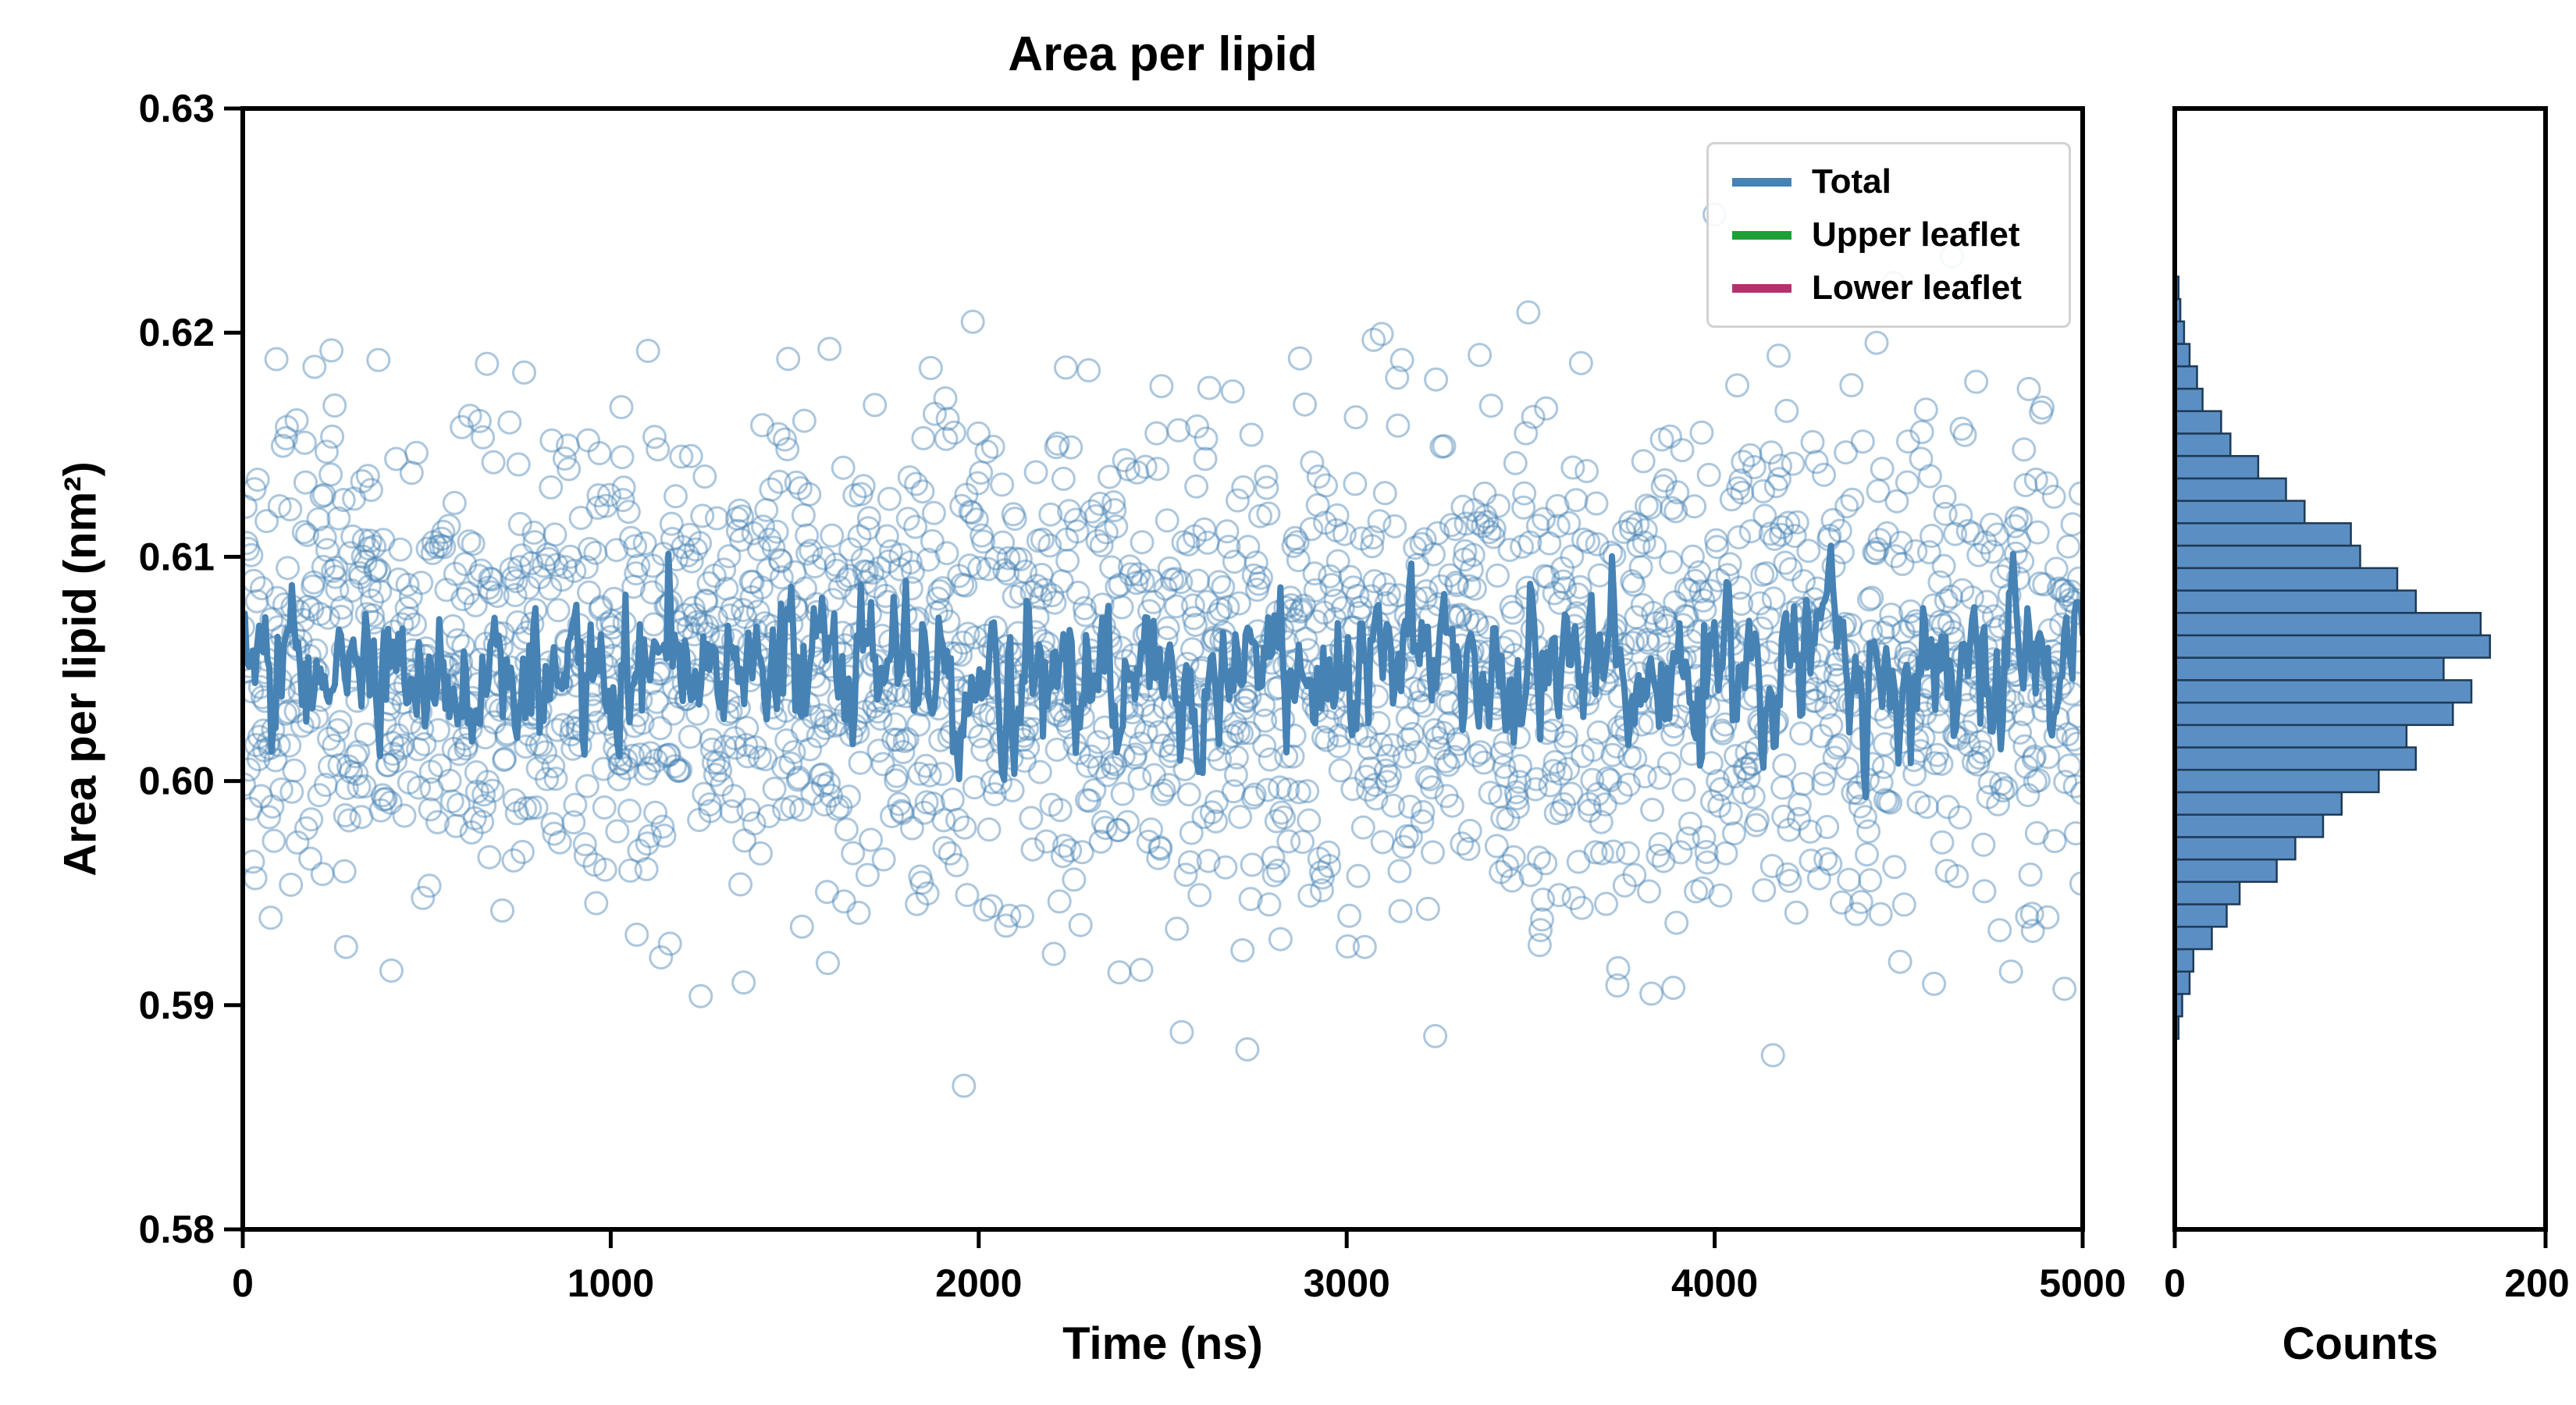  What do you see at coordinates (979, 1283) in the screenshot?
I see `x-tick-label: 2000` at bounding box center [979, 1283].